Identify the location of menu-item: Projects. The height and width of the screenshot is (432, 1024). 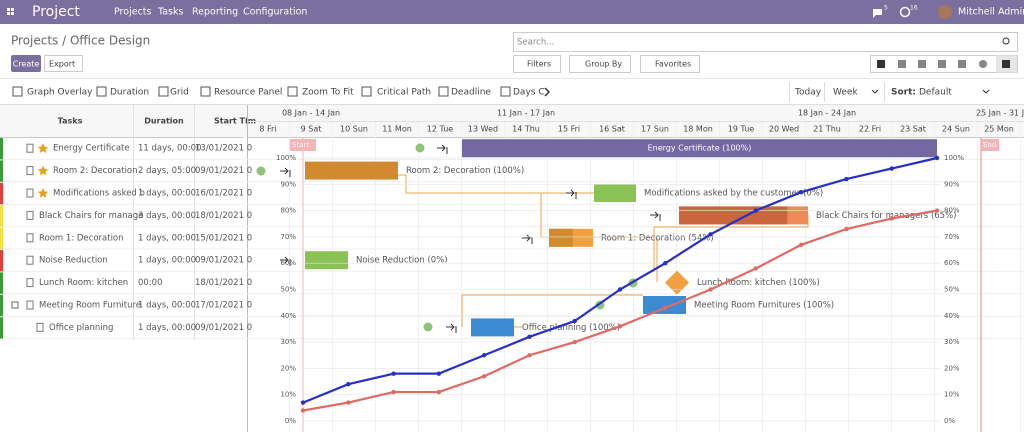
(133, 12).